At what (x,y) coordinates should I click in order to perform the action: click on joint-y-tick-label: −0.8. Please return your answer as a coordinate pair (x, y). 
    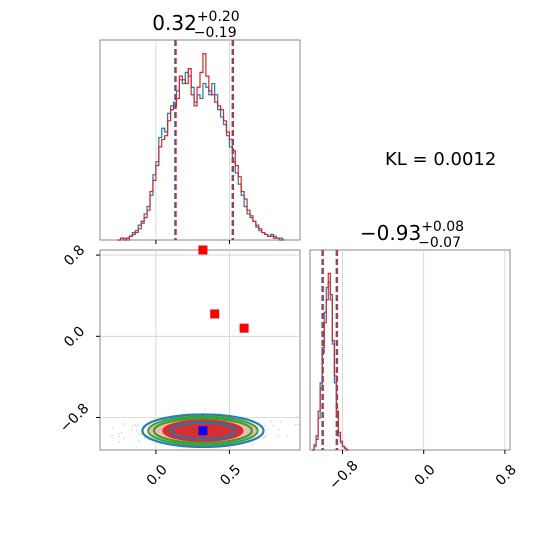
    Looking at the image, I should click on (74, 418).